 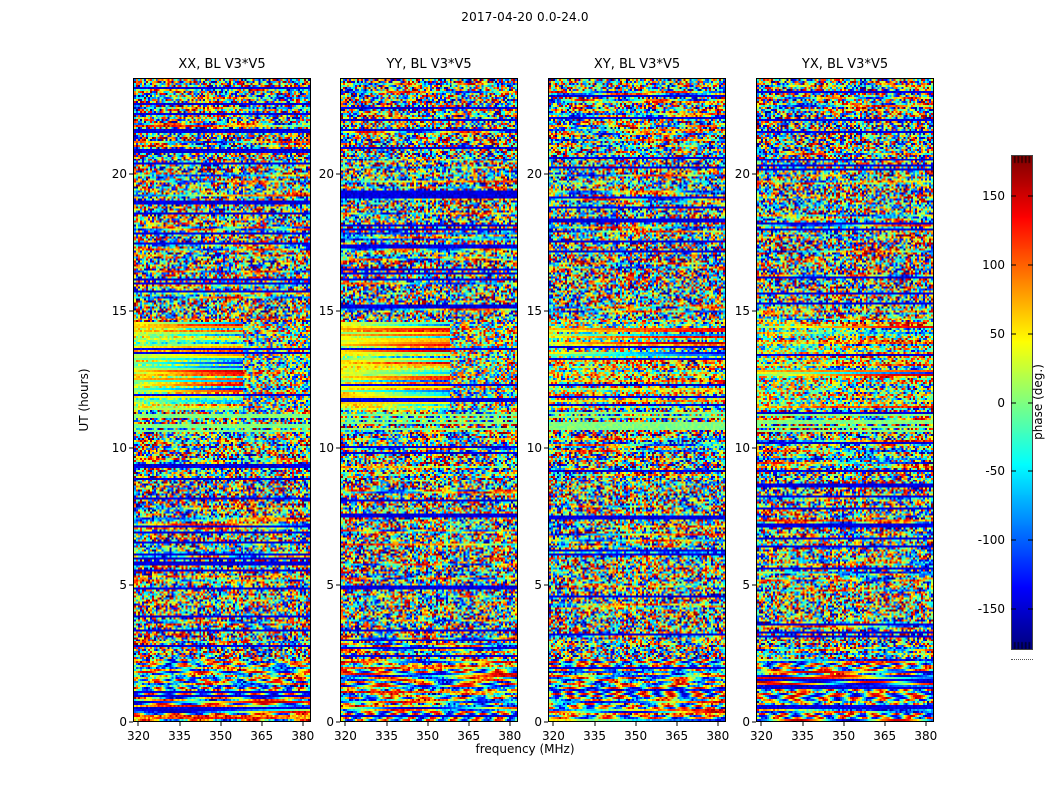 I want to click on colorbar: 150 100 50 0 -50 -100 -150, so click(x=1005, y=402).